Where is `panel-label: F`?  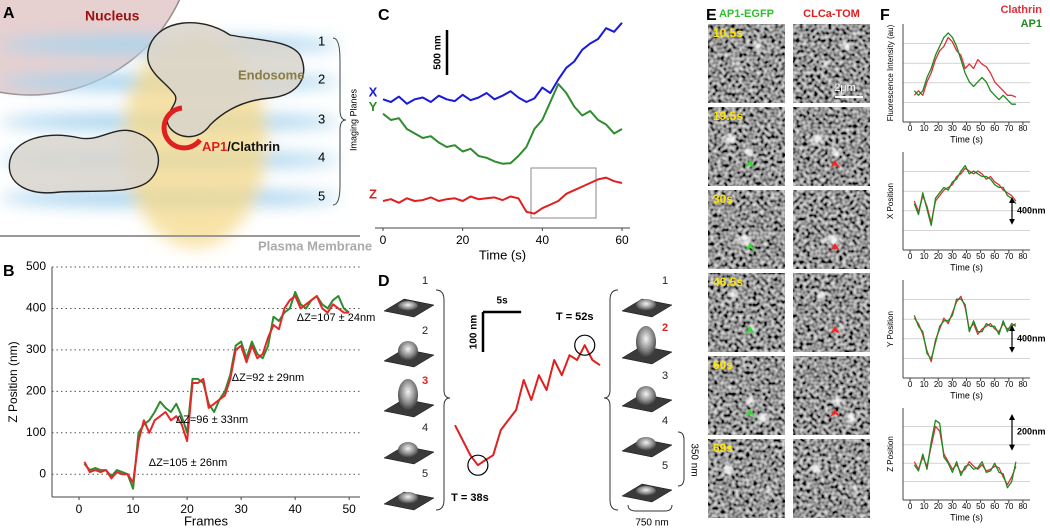
panel-label: F is located at coordinates (885, 15).